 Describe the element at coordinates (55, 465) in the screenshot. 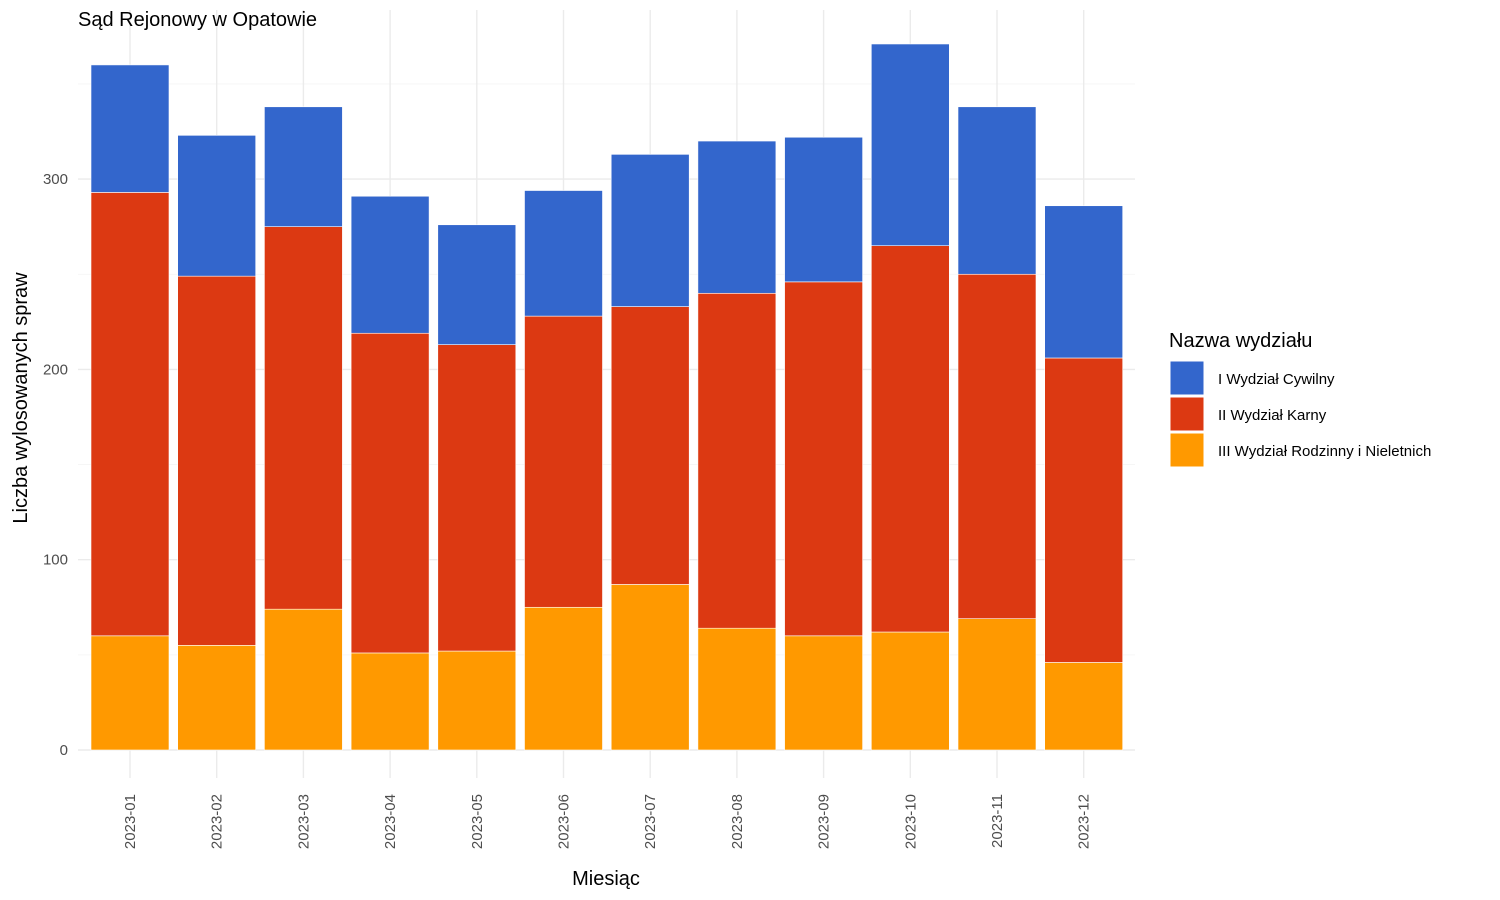

I see `y-axis-ticks: 0 100 200 300` at that location.